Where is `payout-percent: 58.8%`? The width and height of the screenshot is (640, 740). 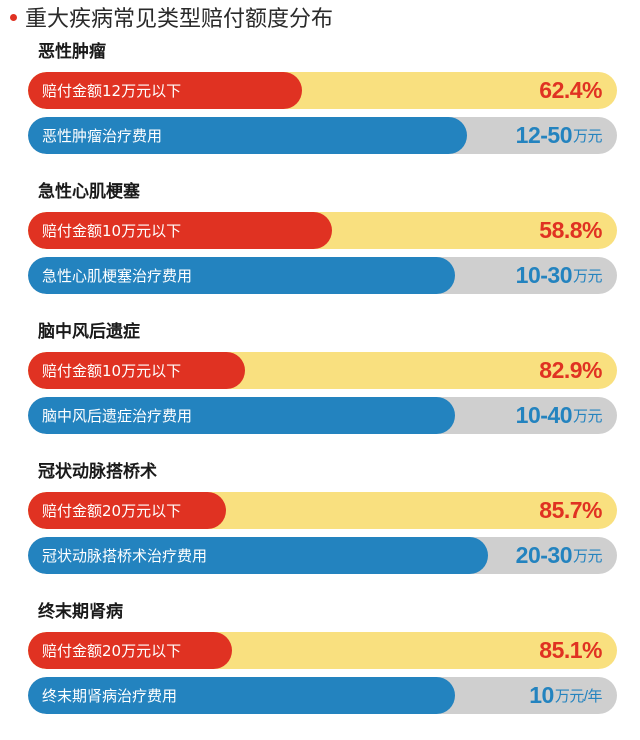
payout-percent: 58.8% is located at coordinates (570, 230).